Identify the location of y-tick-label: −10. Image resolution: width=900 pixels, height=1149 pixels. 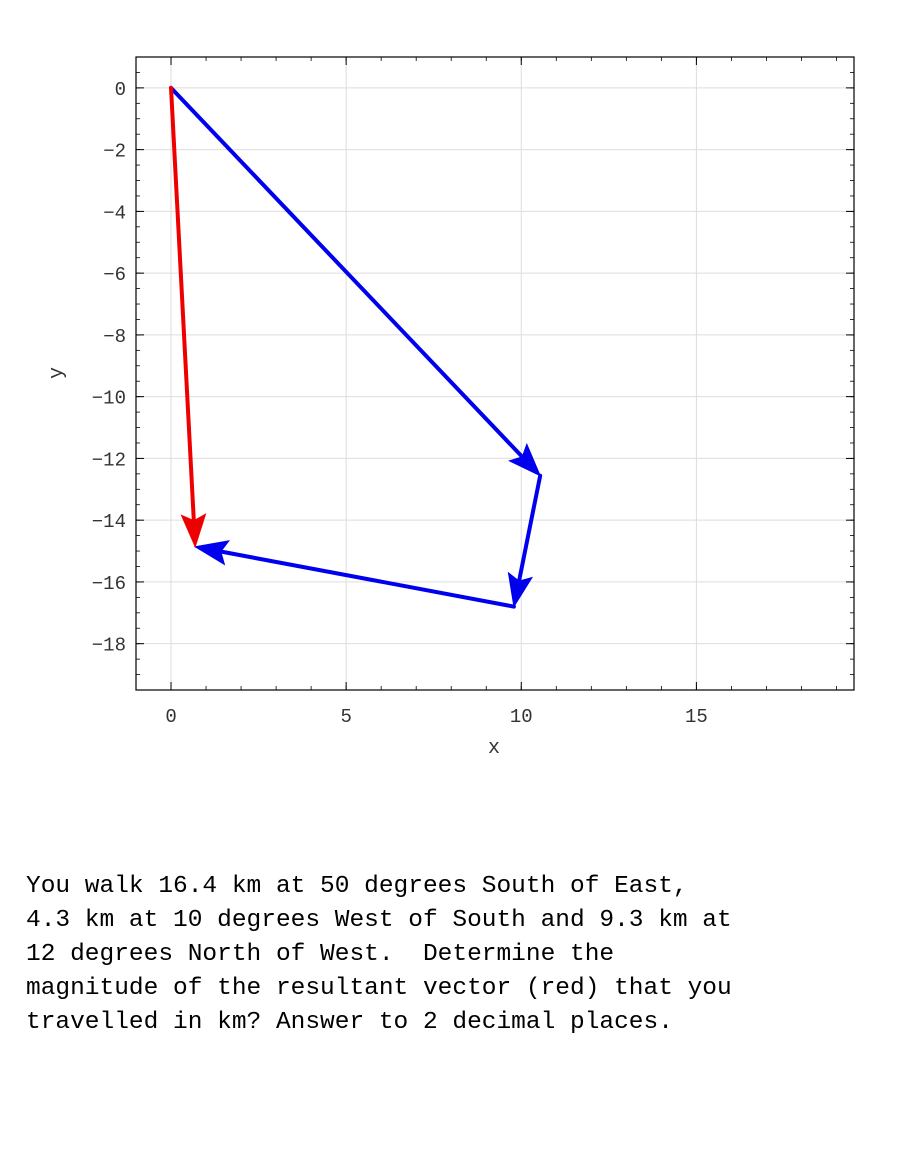
(109, 399).